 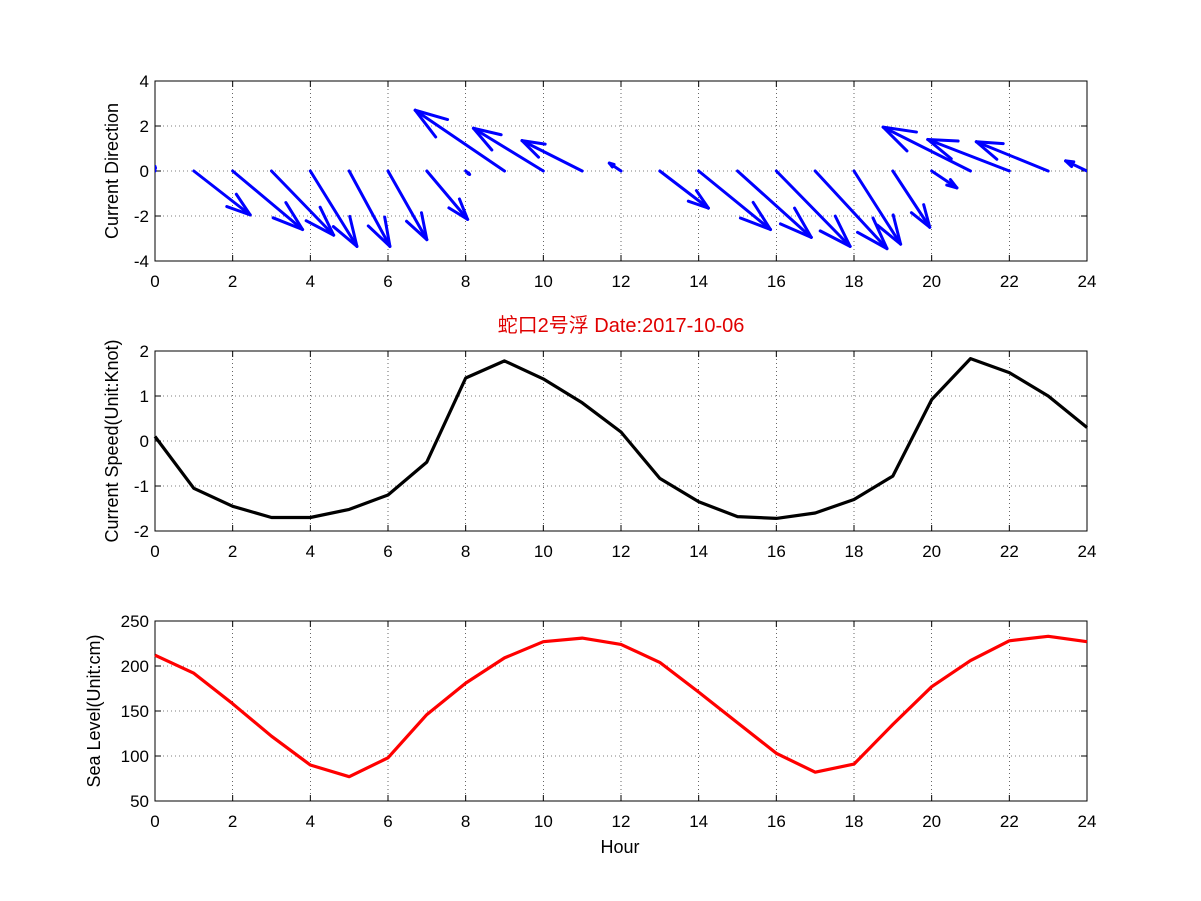 I want to click on current-speed-y-tick-label: 0, so click(x=144, y=441).